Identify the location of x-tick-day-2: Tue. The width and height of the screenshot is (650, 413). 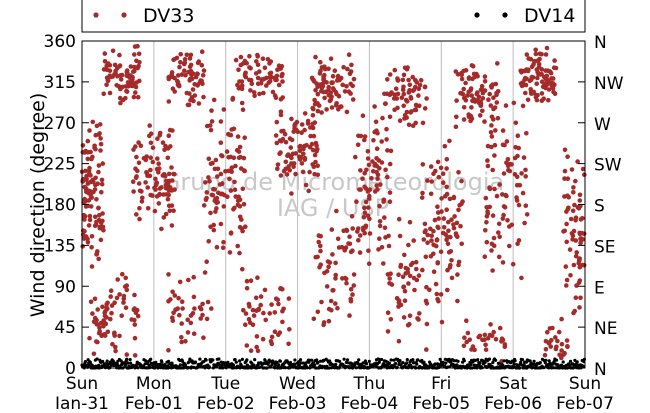
(225, 384).